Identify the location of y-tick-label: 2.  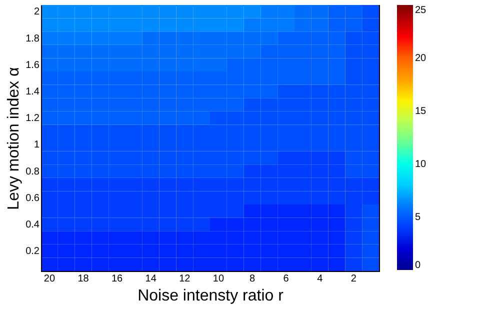
(37, 12).